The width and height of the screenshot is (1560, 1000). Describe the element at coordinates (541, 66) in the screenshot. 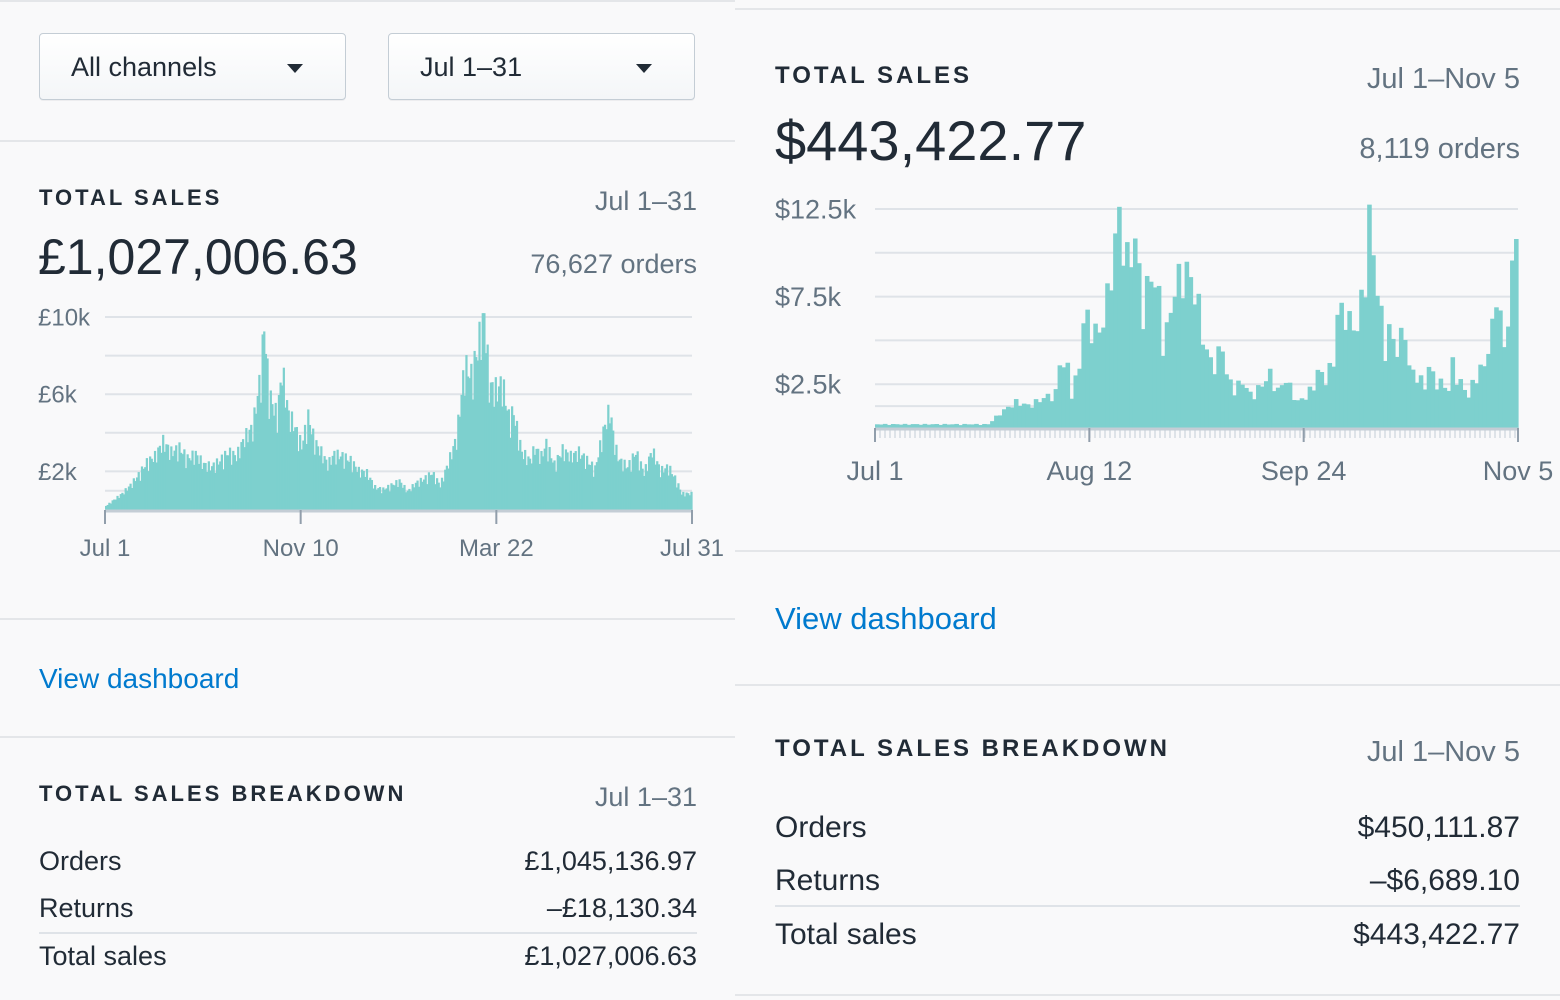

I see `period-dropdown: Jul 1–31` at that location.